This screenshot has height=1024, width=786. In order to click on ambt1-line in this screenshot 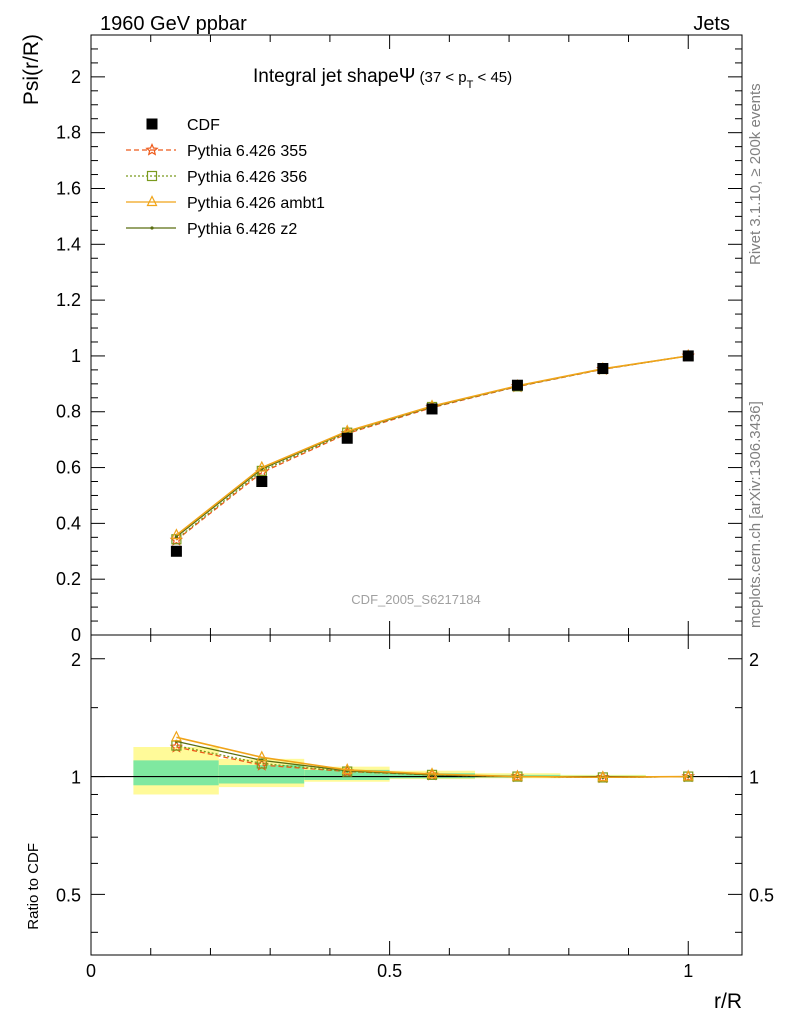, I will do `click(432, 445)`.